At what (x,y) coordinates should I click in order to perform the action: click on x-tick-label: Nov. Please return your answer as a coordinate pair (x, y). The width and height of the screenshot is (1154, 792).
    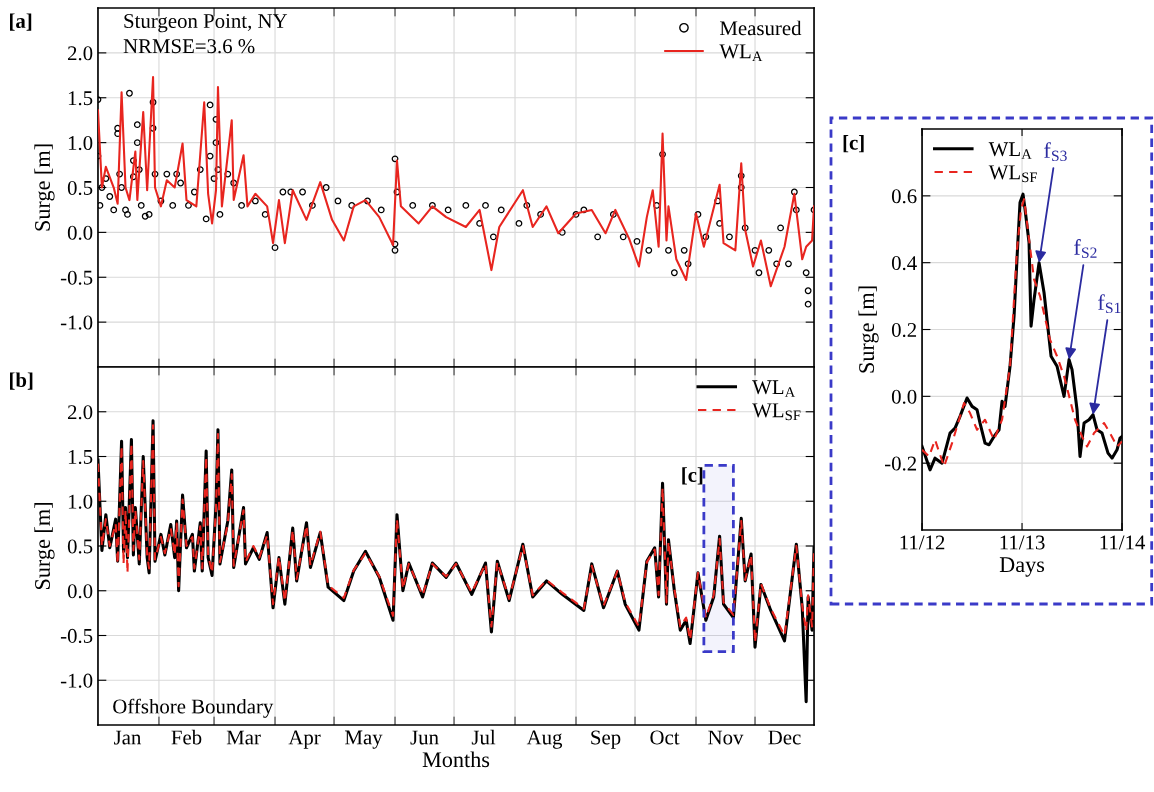
    Looking at the image, I should click on (726, 737).